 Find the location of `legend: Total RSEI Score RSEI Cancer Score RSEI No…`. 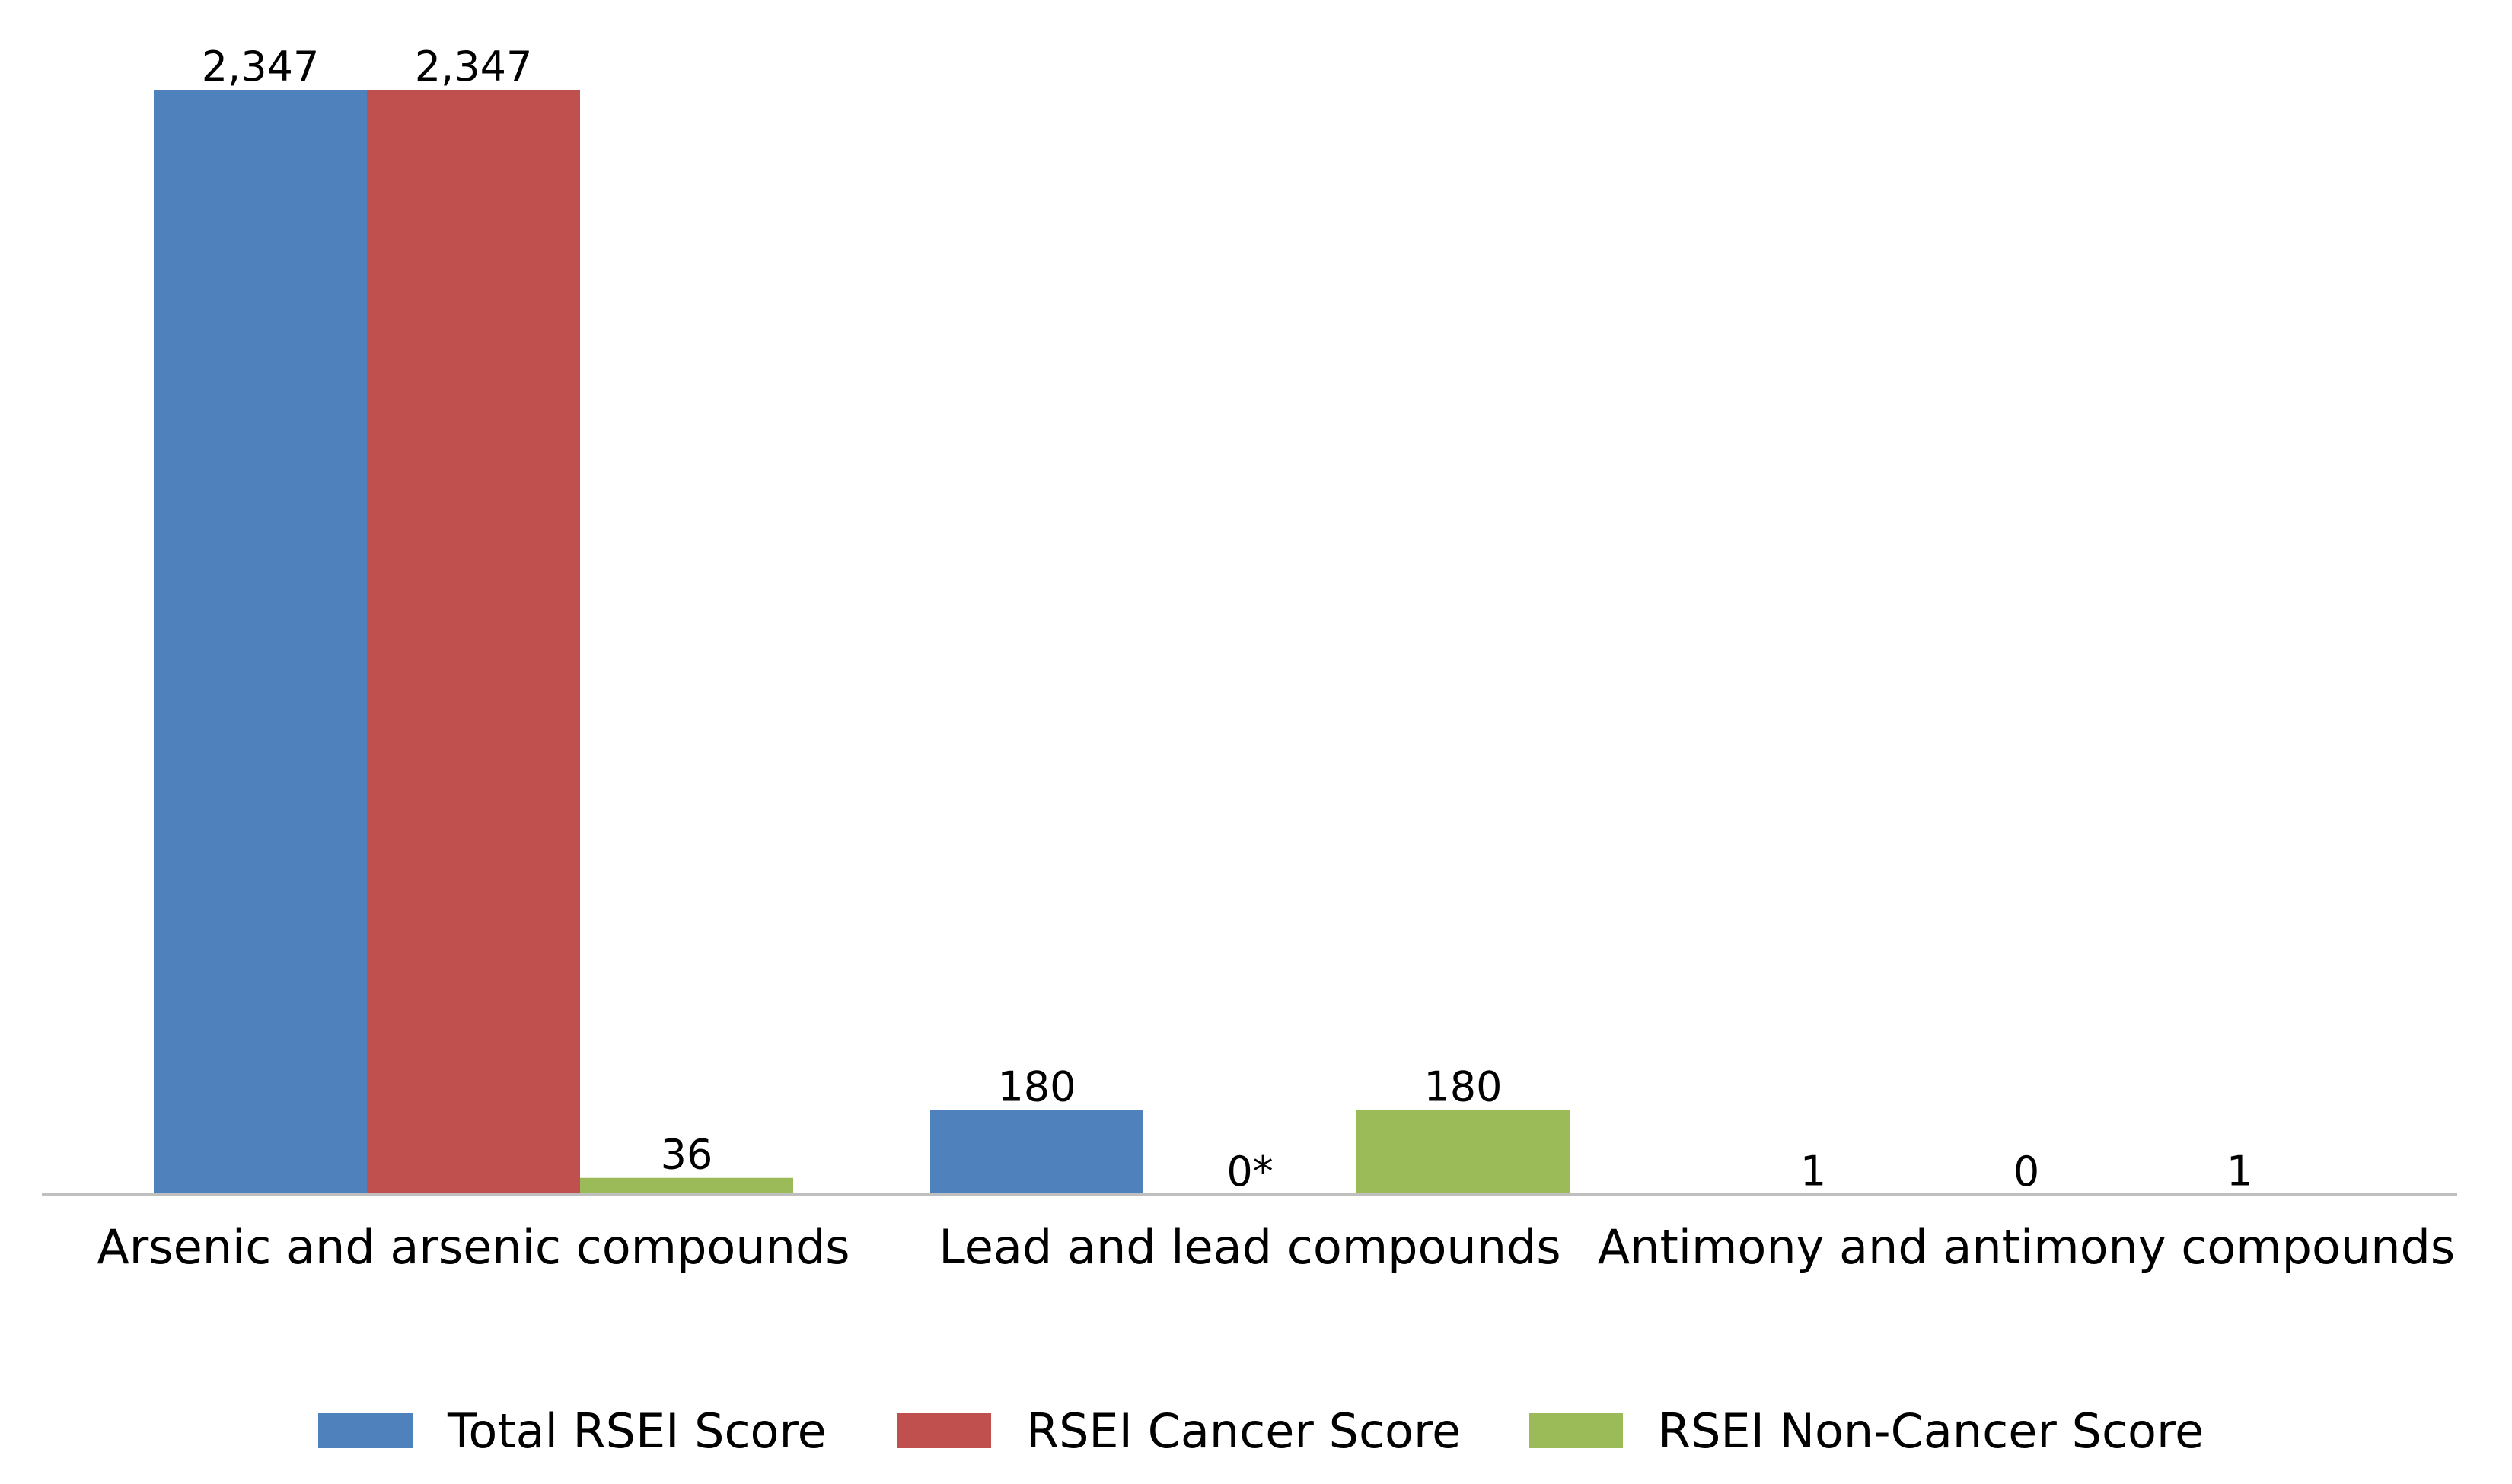

legend: Total RSEI Score RSEI Cancer Score RSEI No… is located at coordinates (1261, 1431).